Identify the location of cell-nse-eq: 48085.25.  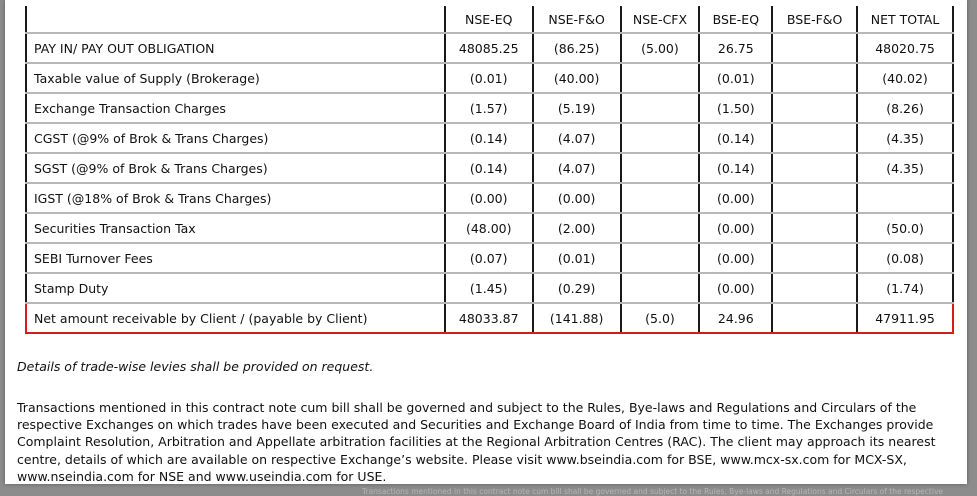
(488, 48).